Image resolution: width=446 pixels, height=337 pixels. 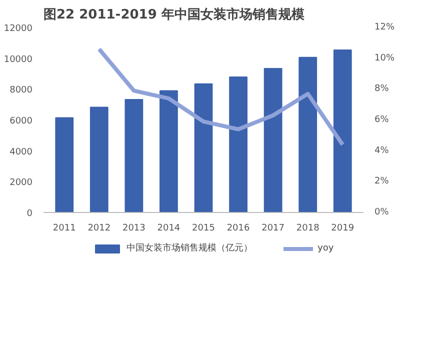 I want to click on x-tick-label: 2012, so click(x=99, y=229).